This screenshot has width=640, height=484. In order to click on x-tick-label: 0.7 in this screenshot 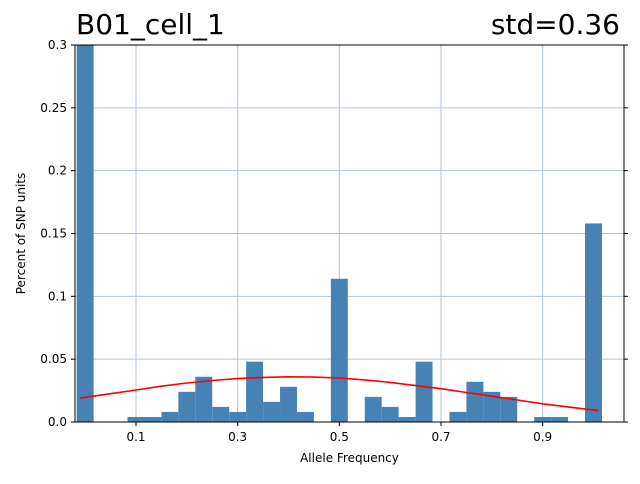, I will do `click(440, 437)`.